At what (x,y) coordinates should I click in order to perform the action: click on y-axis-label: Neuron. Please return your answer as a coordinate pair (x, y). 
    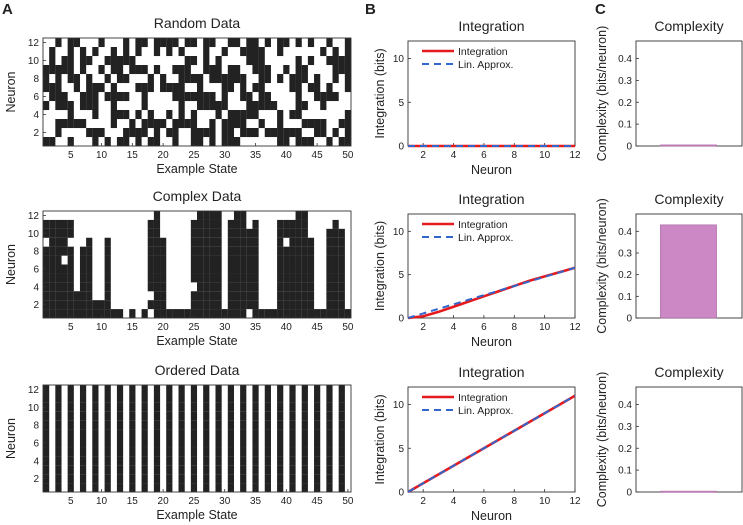
    Looking at the image, I should click on (11, 438).